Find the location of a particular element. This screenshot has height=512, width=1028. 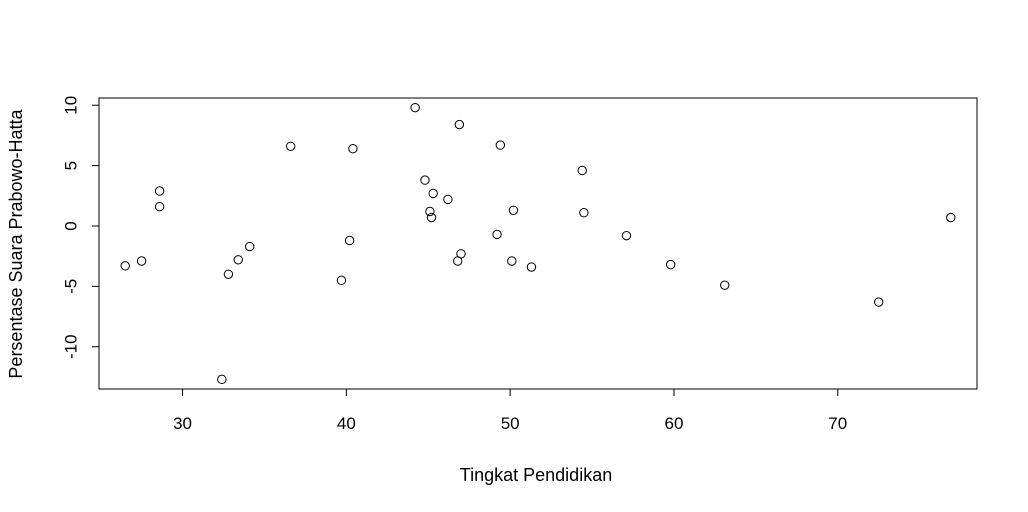

y-tick-label: -5 is located at coordinates (71, 286).